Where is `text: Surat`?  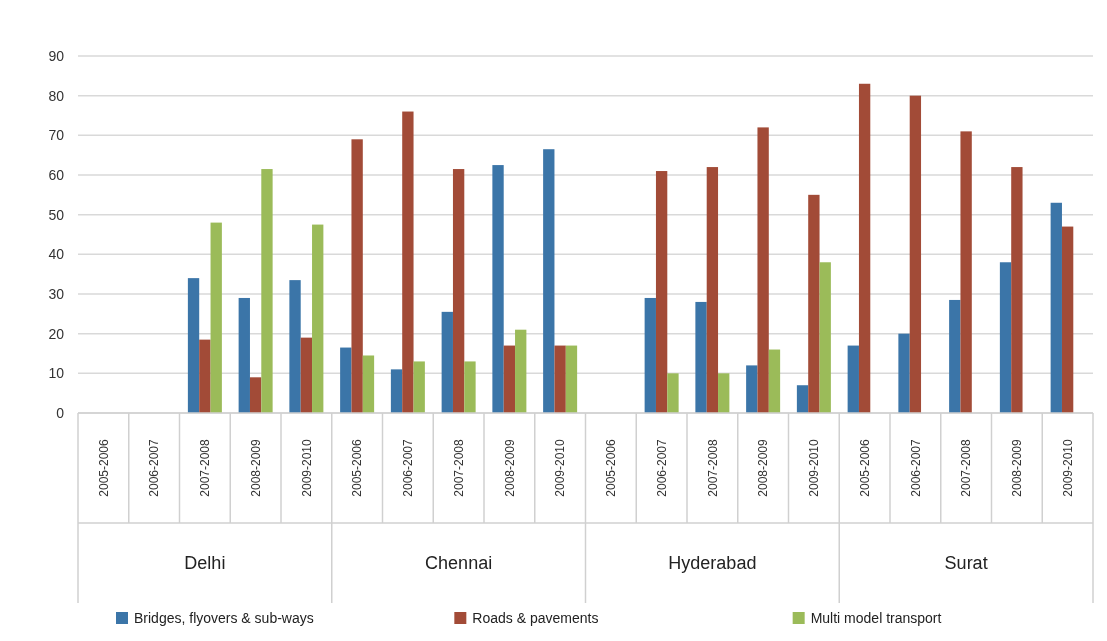 text: Surat is located at coordinates (966, 563).